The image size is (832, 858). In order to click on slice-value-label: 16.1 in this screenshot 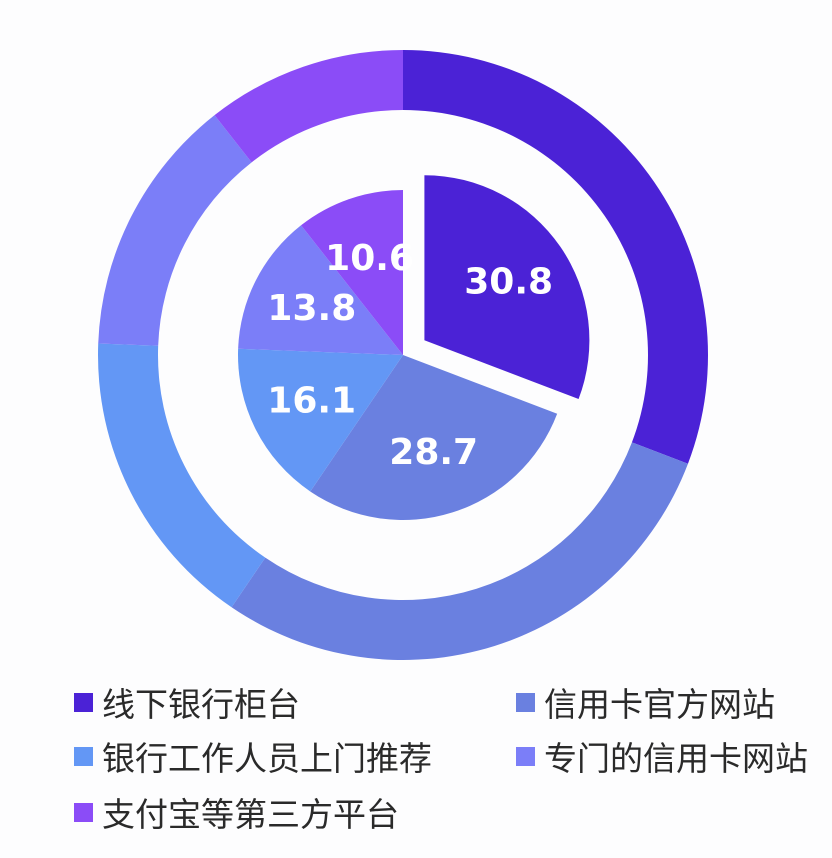, I will do `click(311, 401)`.